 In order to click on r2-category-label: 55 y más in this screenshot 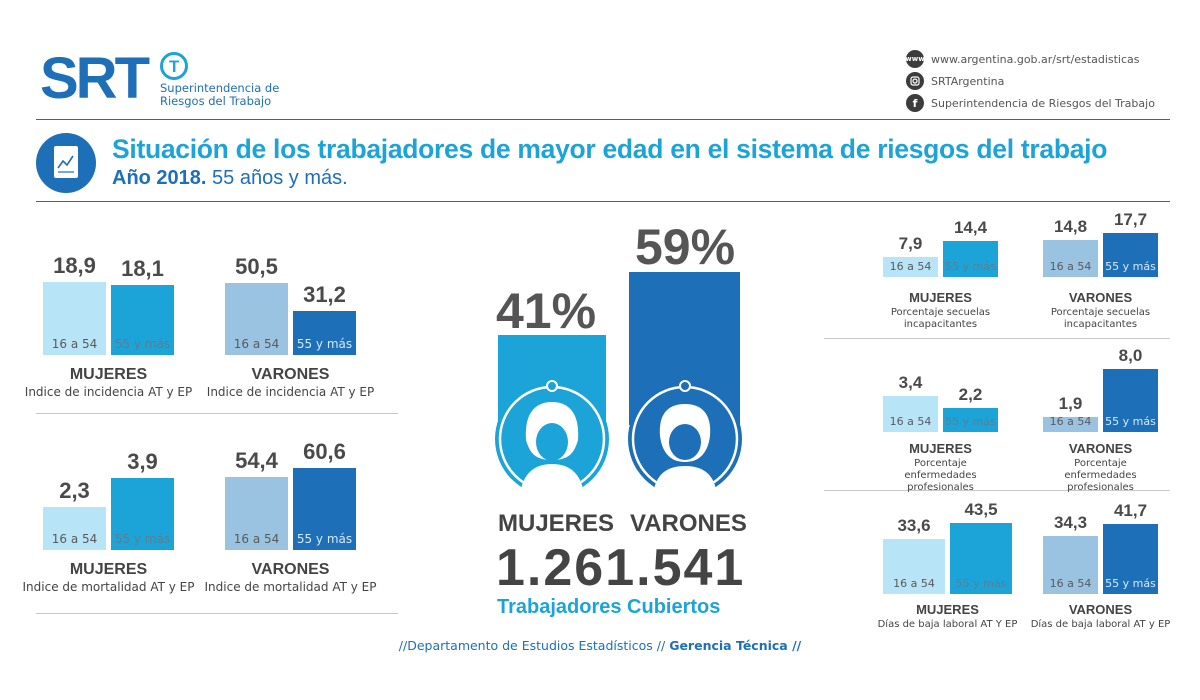, I will do `click(1130, 266)`.